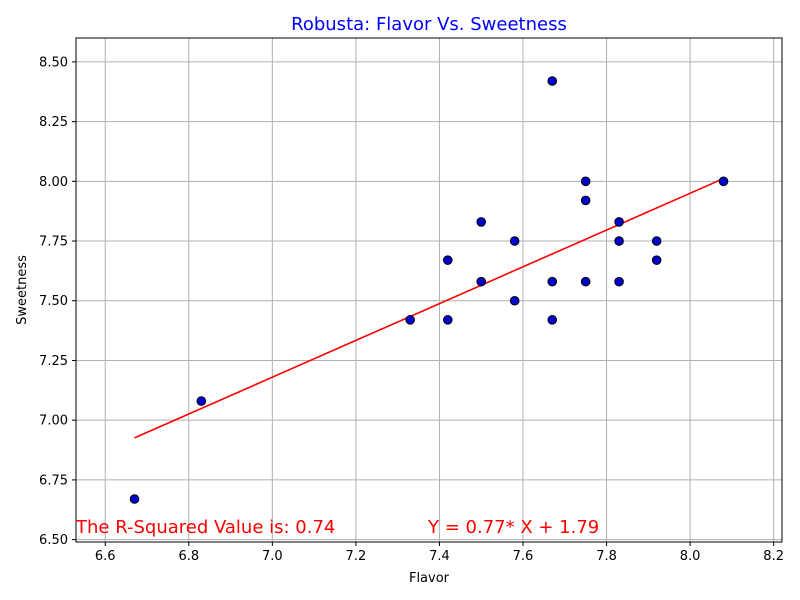 This screenshot has width=800, height=600. I want to click on x-axis-ticks: 6.6 6.8 7.0 7.2 7.4 7.6 7.8 8.0 8.2, so click(439, 553).